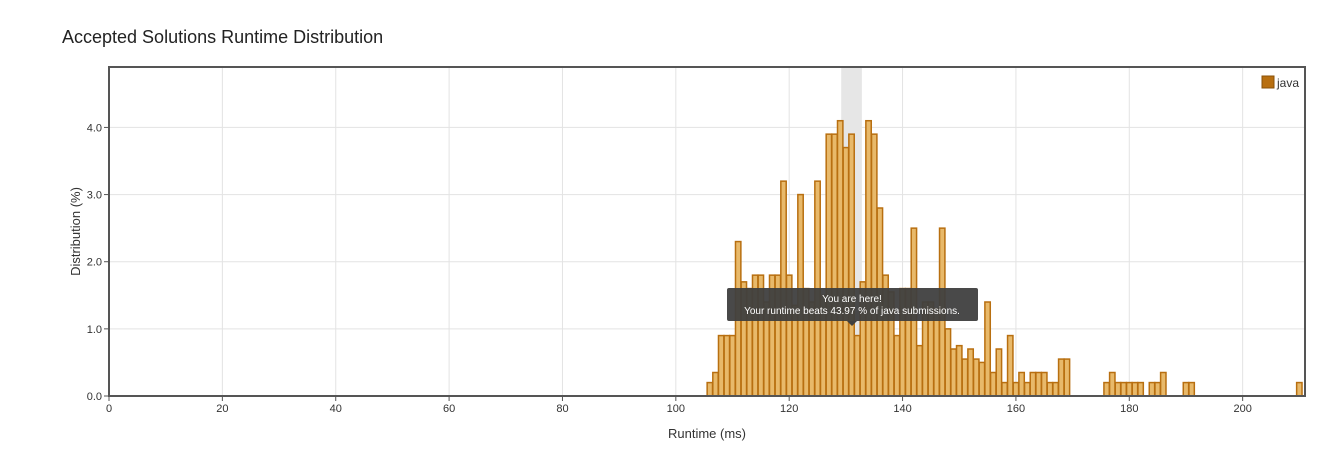 The width and height of the screenshot is (1343, 451). Describe the element at coordinates (222, 409) in the screenshot. I see `x-tick-label: 20` at that location.